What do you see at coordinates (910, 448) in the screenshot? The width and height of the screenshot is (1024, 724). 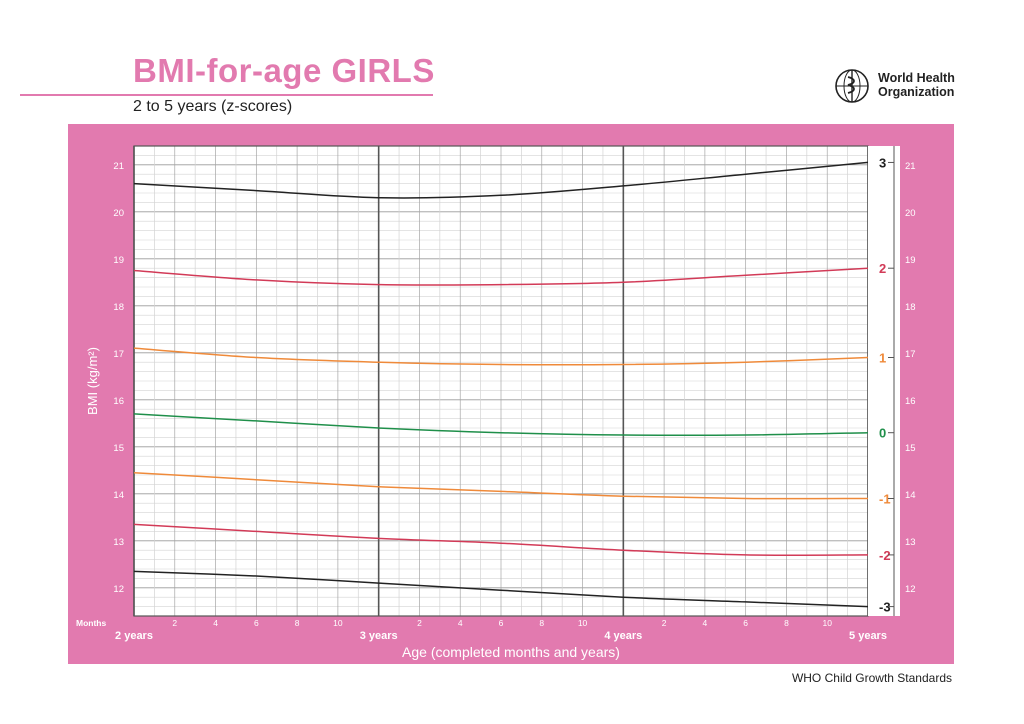 I see `y-tick-label-right: 15` at bounding box center [910, 448].